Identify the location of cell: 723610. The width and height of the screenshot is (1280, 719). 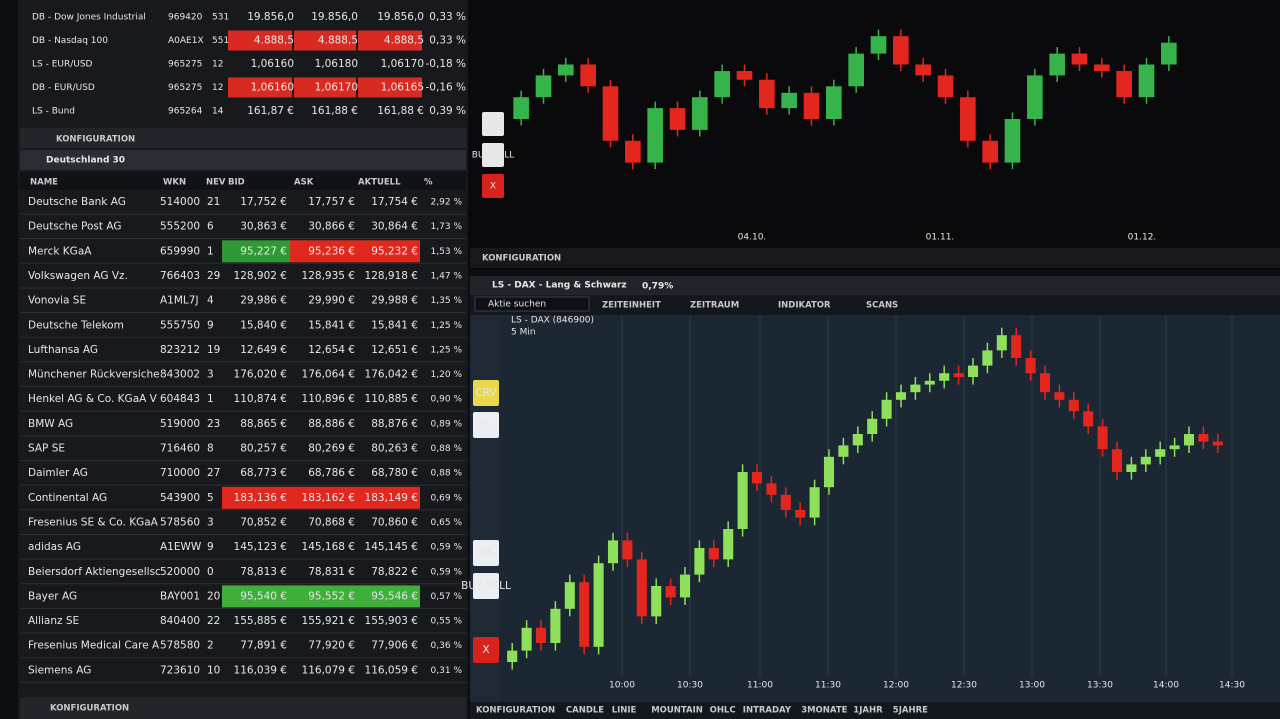
(180, 670).